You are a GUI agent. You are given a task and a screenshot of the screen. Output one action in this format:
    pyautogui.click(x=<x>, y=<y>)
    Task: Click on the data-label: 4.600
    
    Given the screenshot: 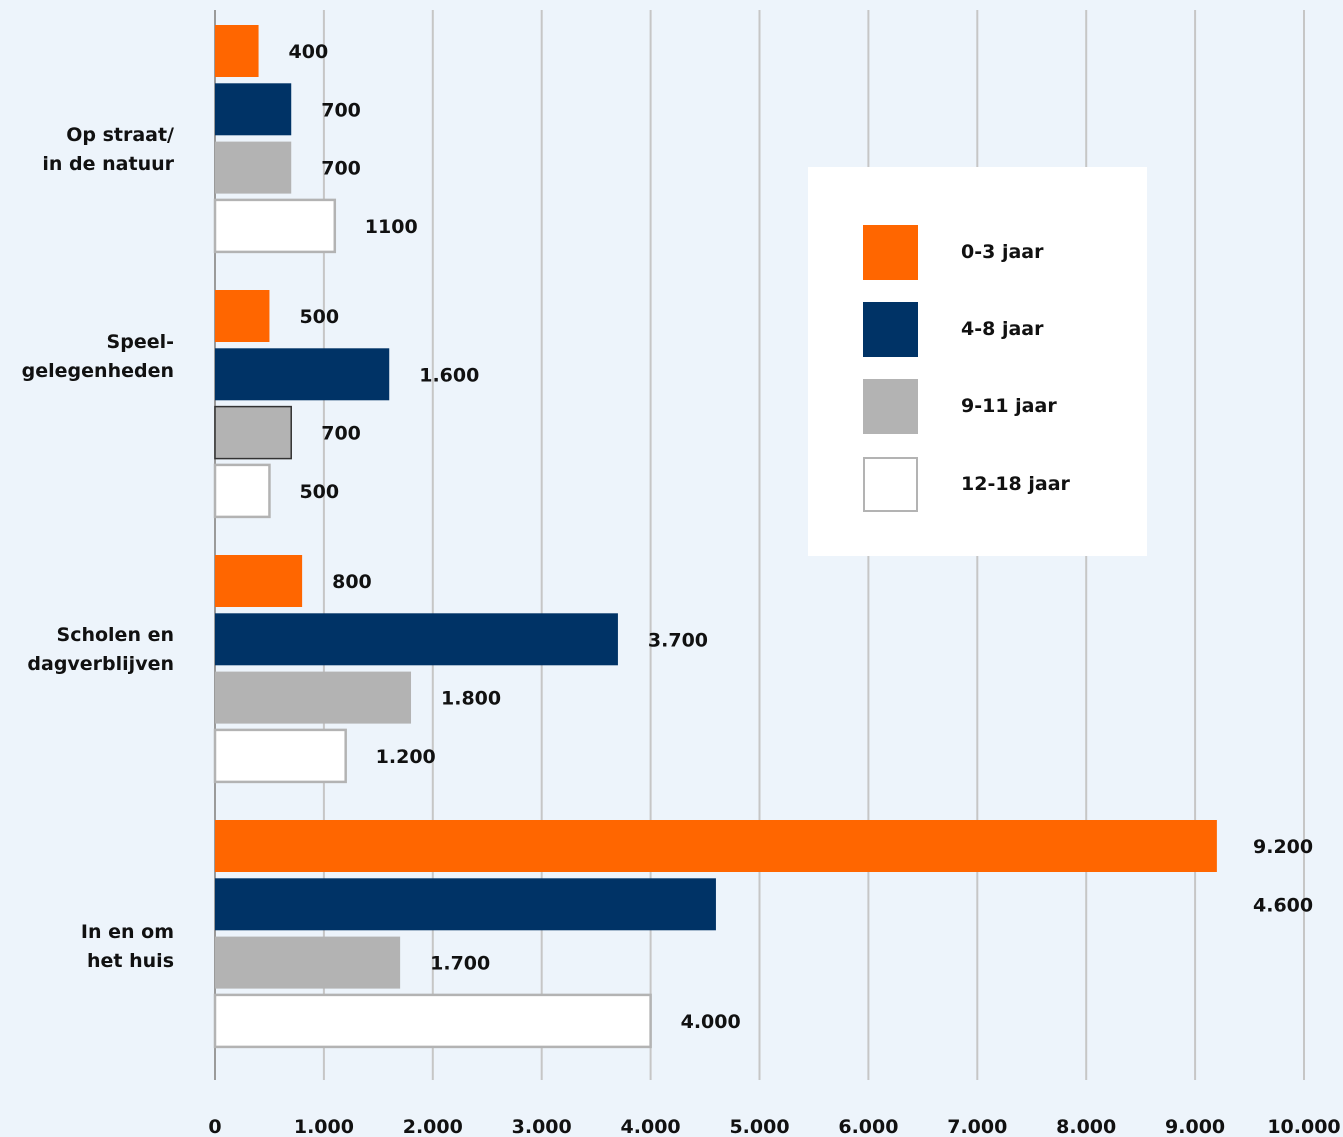 What is the action you would take?
    pyautogui.click(x=1283, y=905)
    